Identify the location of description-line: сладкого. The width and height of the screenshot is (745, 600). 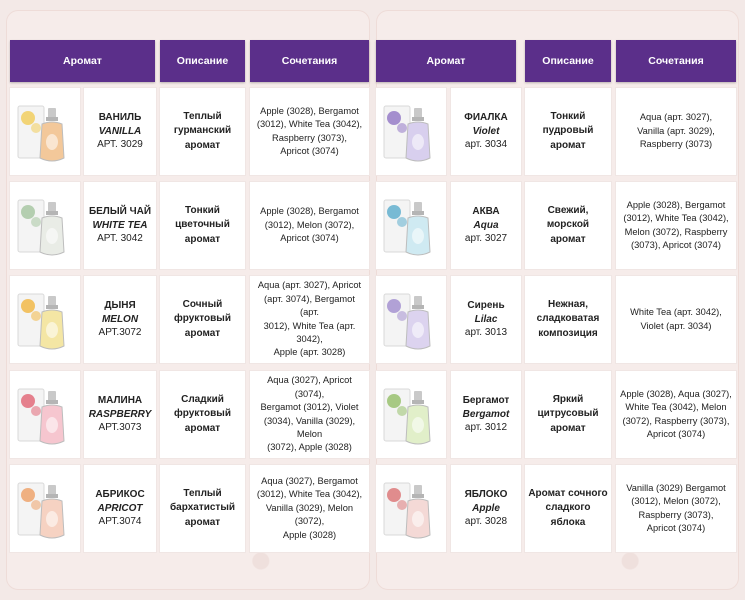
(568, 508).